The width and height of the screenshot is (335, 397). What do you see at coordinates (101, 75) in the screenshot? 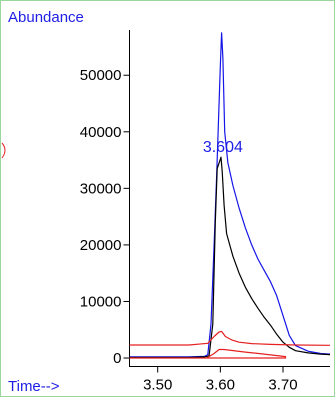
I see `y-tick-label: 50000` at bounding box center [101, 75].